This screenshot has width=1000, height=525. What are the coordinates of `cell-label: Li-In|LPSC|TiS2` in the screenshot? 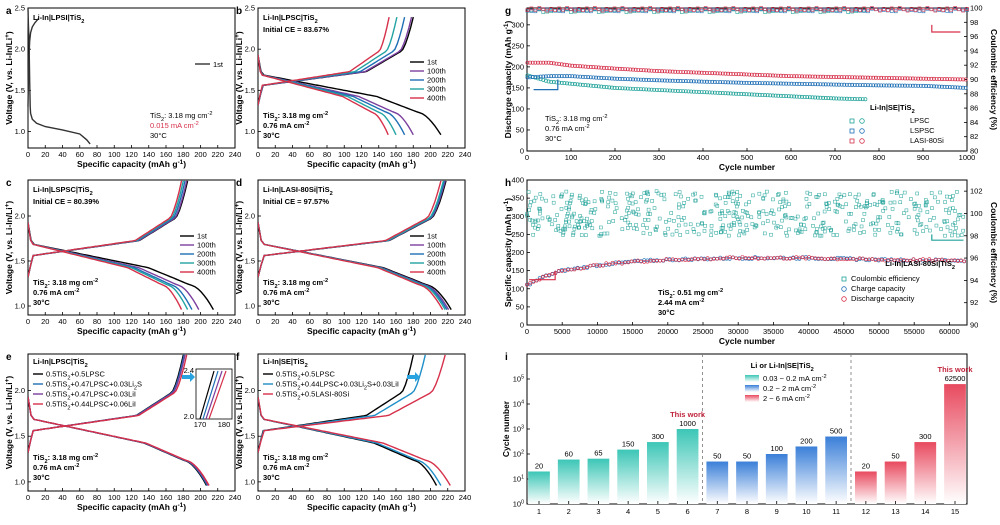 It's located at (60, 363).